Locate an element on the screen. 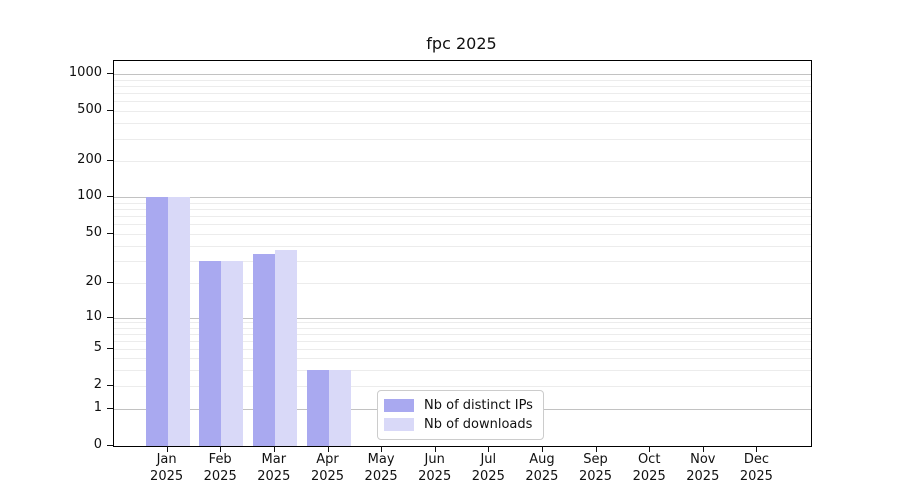 The image size is (900, 500). x-axis-tick-label: May 2025 is located at coordinates (381, 468).